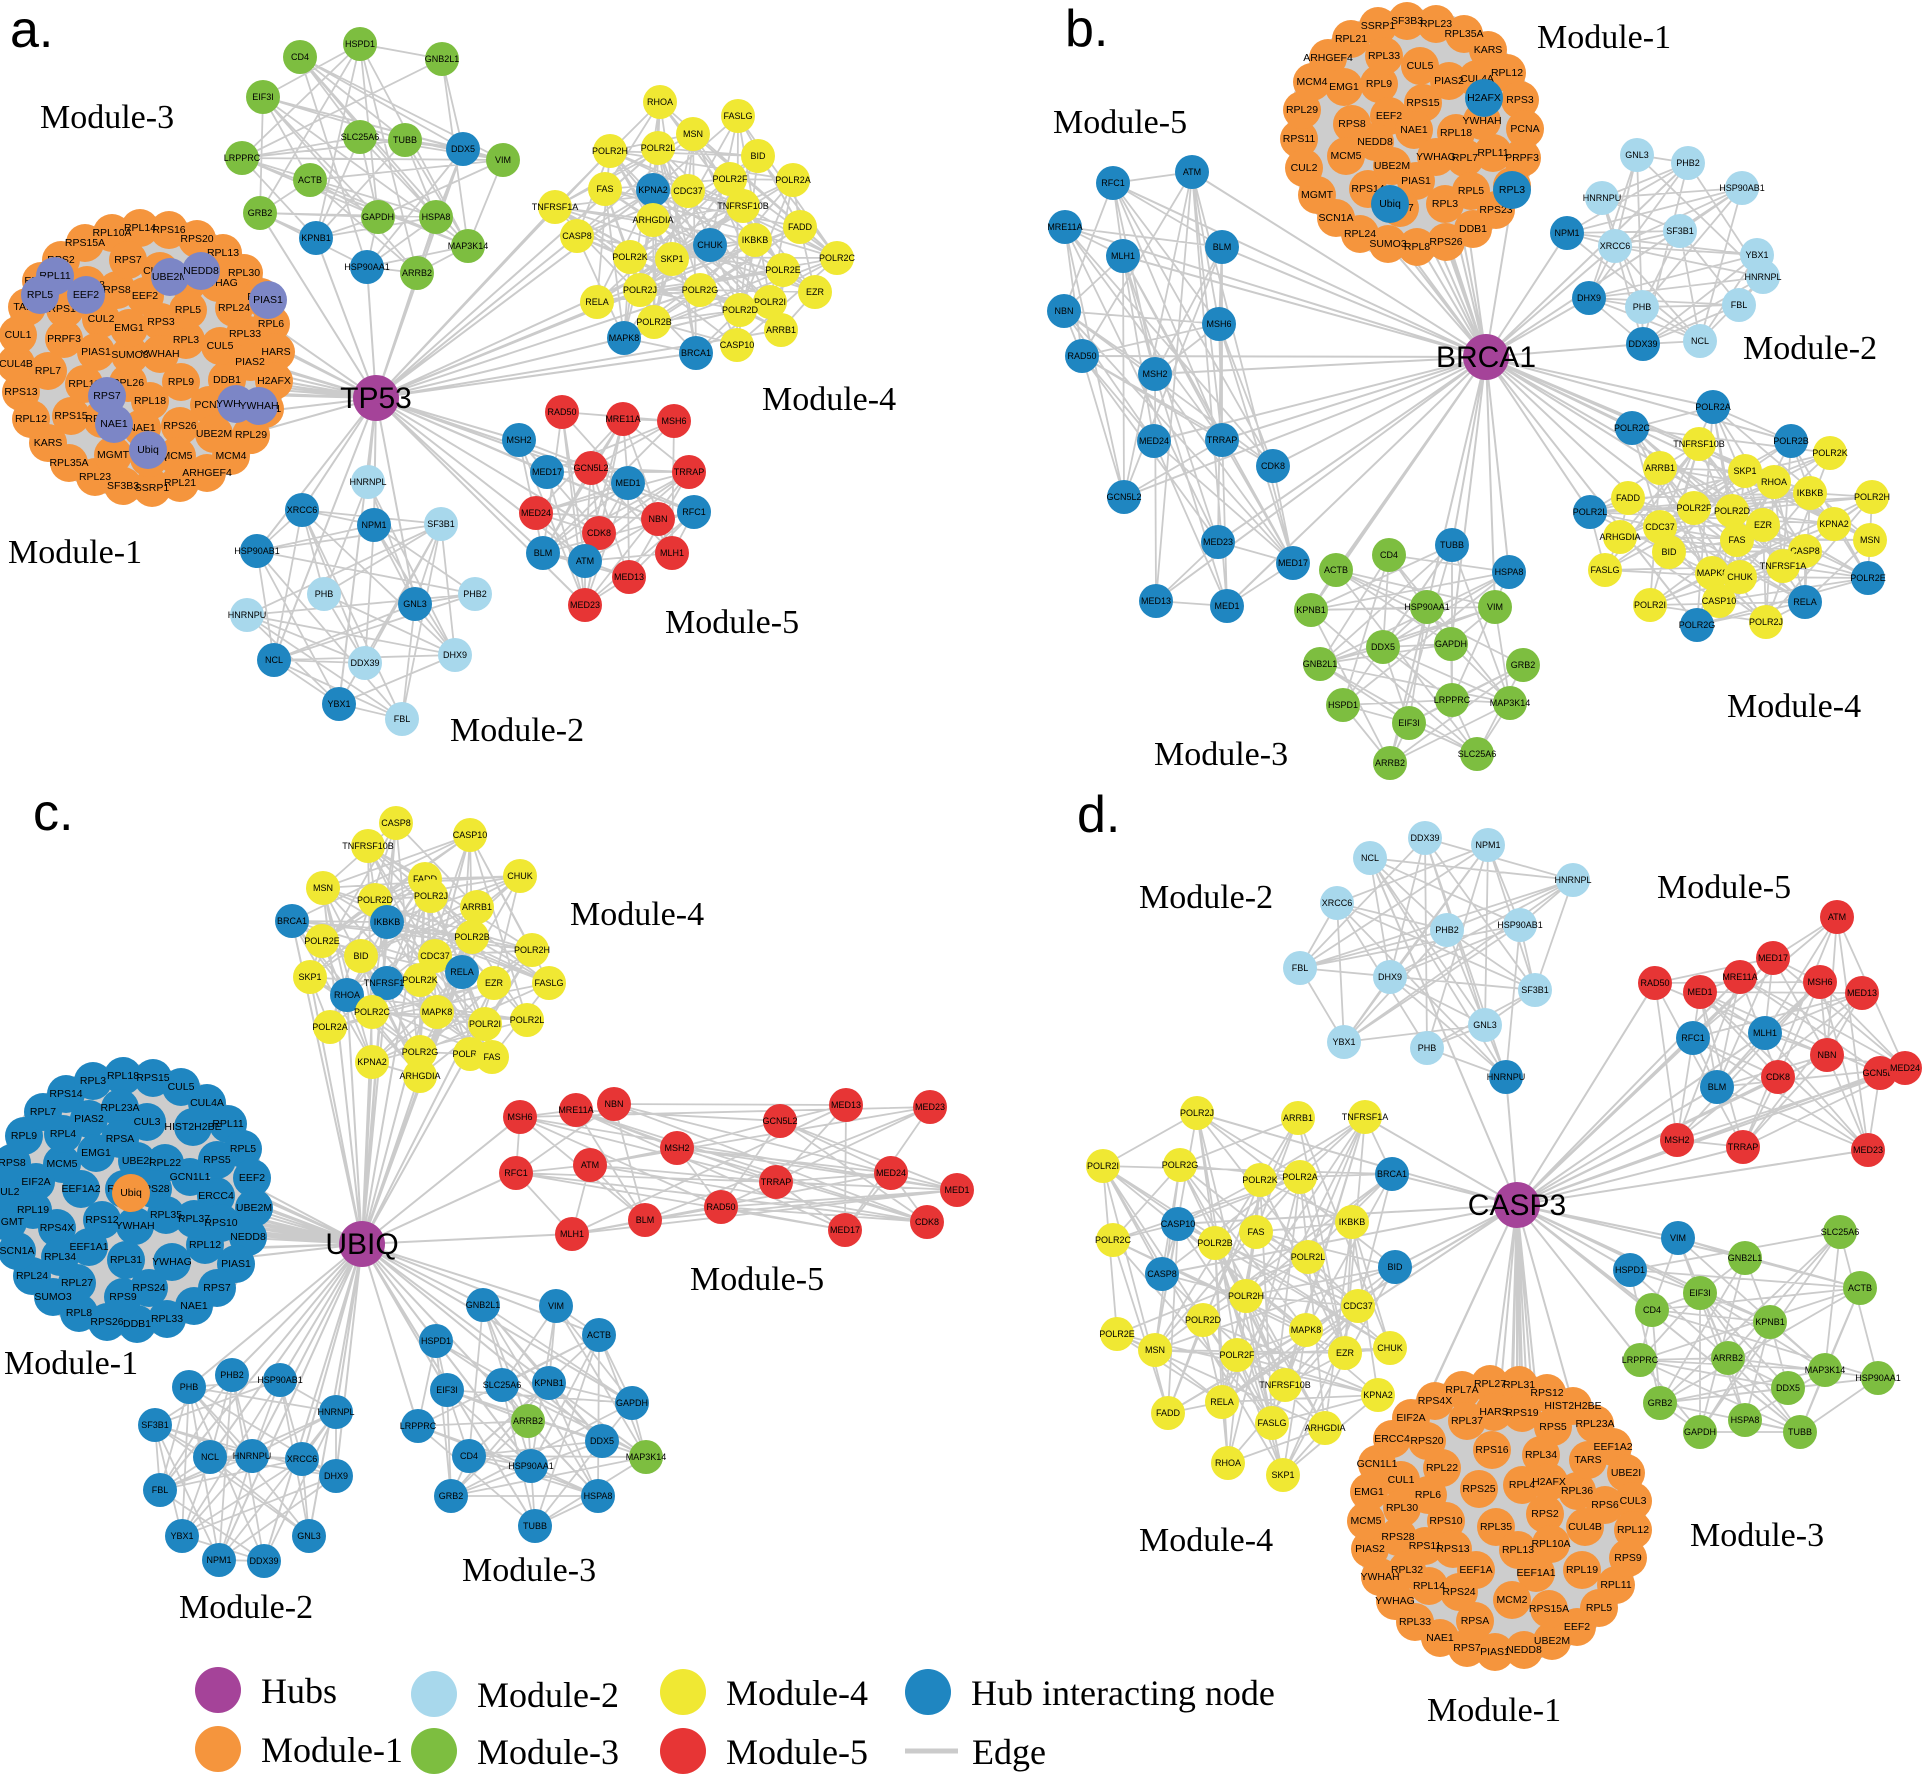  What do you see at coordinates (192, 1127) in the screenshot?
I see `svg-text: HIST2H2BE` at bounding box center [192, 1127].